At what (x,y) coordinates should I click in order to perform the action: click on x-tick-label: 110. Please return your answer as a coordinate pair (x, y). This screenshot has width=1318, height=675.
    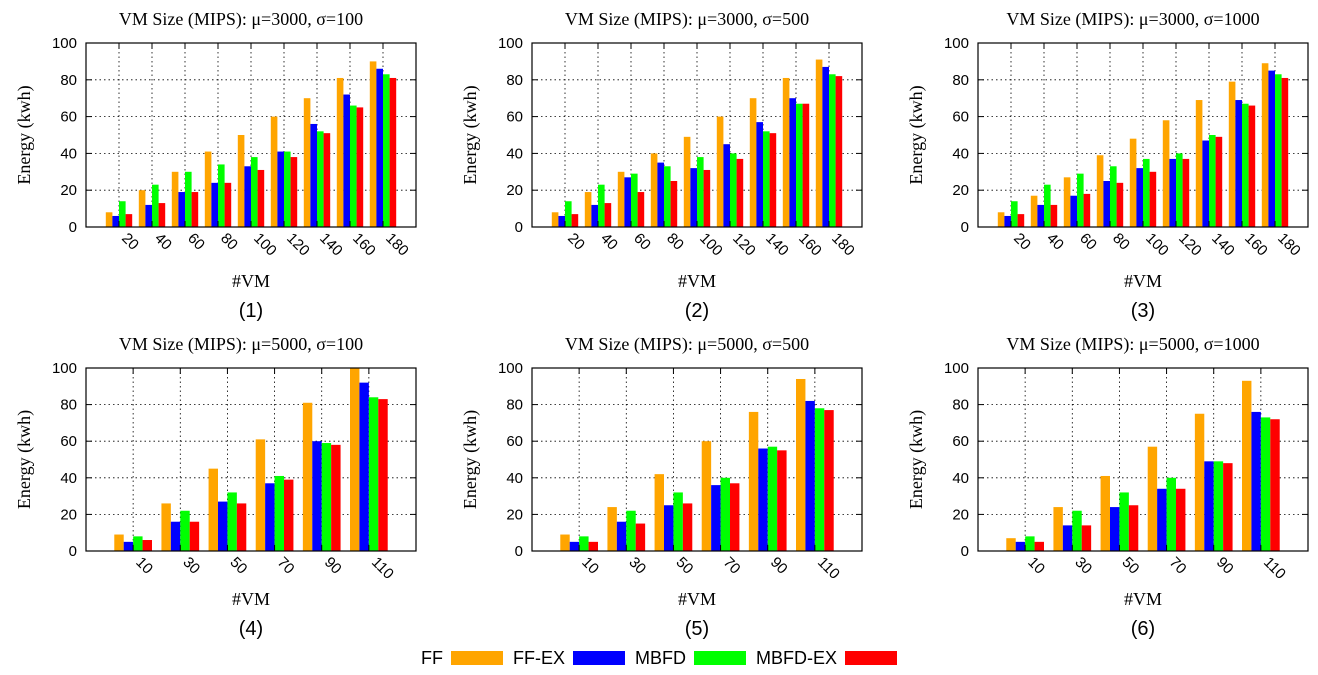
    Looking at the image, I should click on (382, 568).